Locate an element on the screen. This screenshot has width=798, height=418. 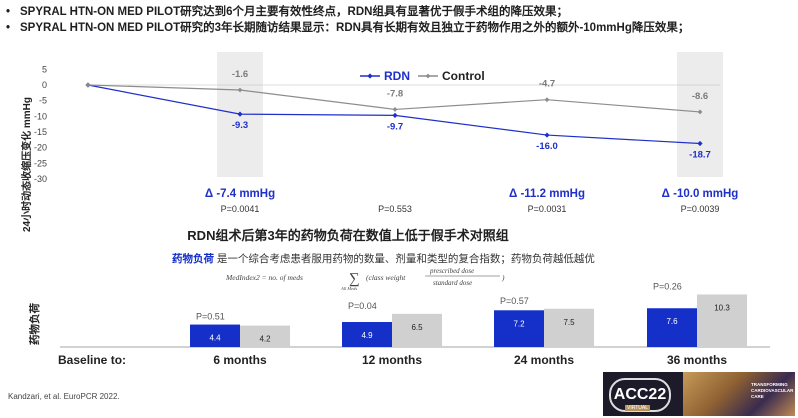
bar-value-label: 4.9 is located at coordinates (367, 335).